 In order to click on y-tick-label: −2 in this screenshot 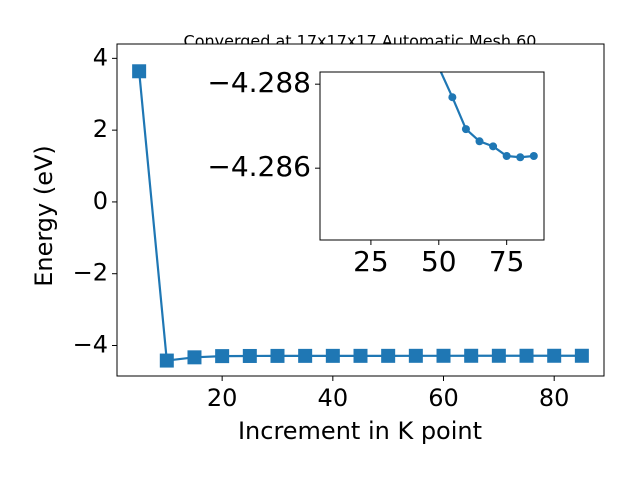, I will do `click(90, 273)`.